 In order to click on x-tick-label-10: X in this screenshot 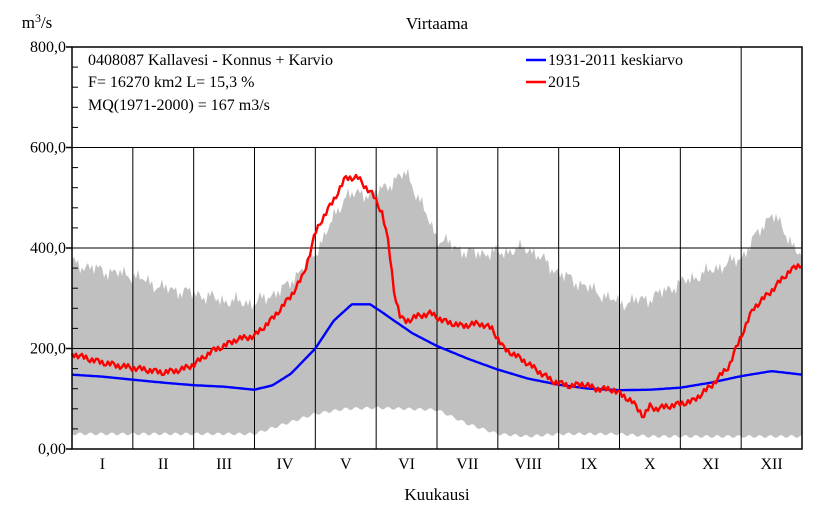, I will do `click(650, 464)`.